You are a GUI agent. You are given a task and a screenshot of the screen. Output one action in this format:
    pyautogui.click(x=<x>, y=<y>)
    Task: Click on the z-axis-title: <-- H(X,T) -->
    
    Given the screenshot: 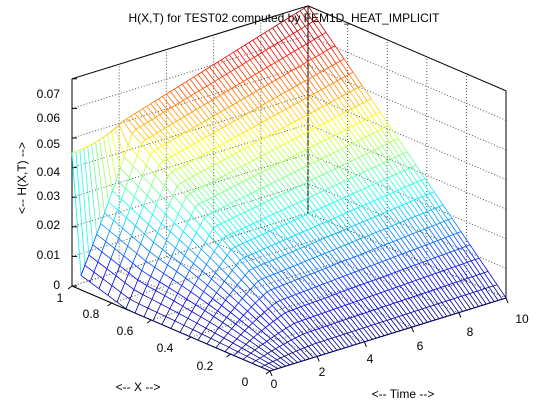 What is the action you would take?
    pyautogui.click(x=22, y=178)
    